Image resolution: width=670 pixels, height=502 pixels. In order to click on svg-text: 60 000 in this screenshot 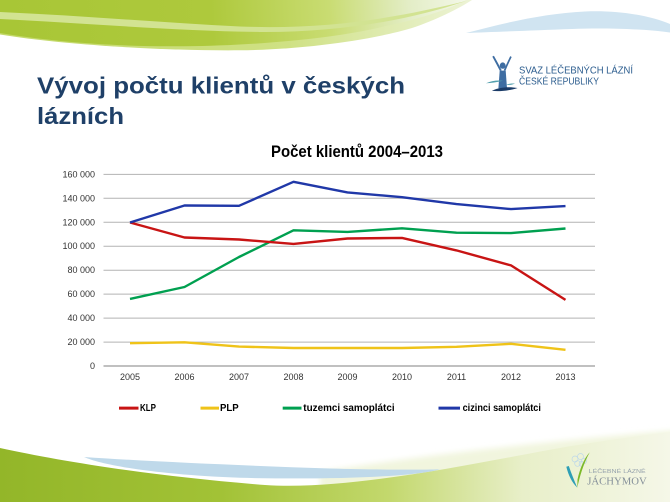, I will do `click(81, 294)`.